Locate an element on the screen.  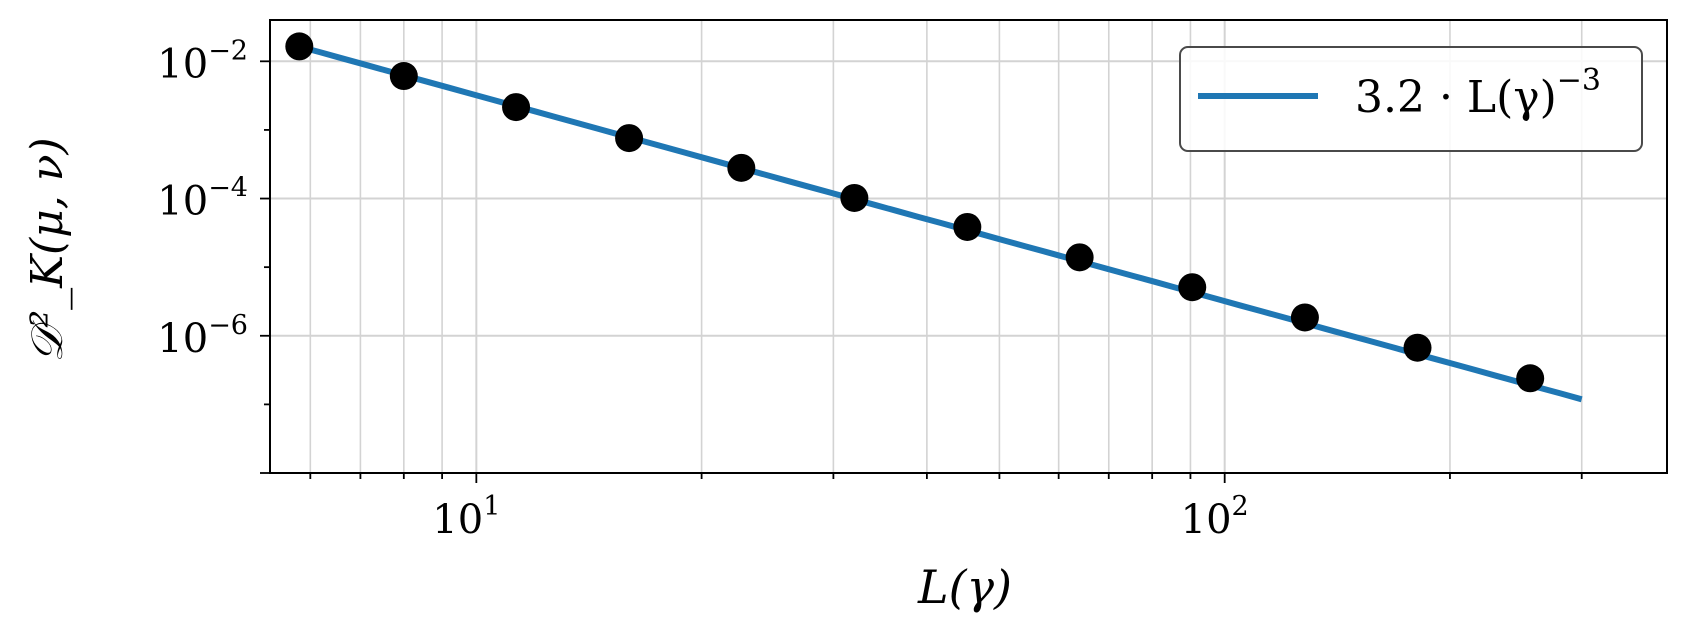
legend-label-exp: −3 is located at coordinates (1579, 80).